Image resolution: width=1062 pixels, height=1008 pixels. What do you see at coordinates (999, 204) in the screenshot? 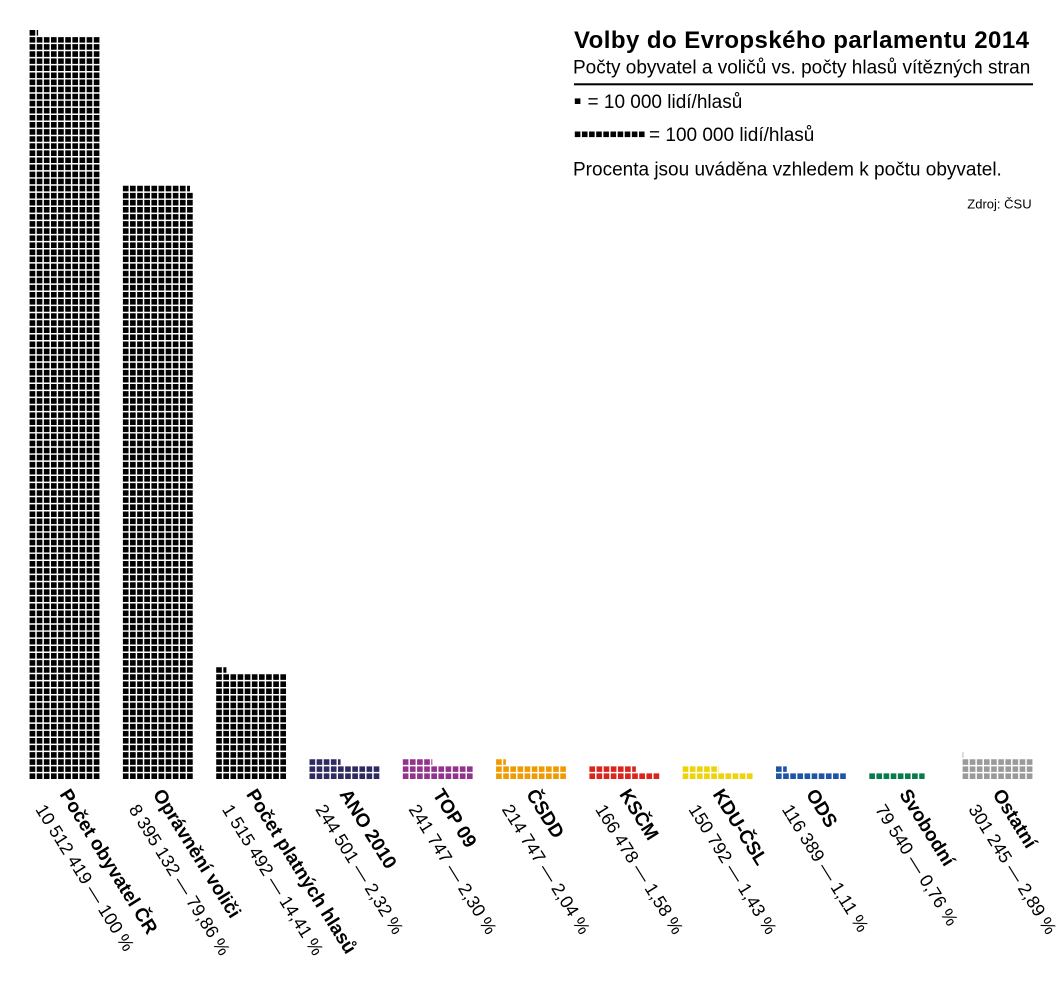
I see `svg-text: Zdroj: ČSU` at bounding box center [999, 204].